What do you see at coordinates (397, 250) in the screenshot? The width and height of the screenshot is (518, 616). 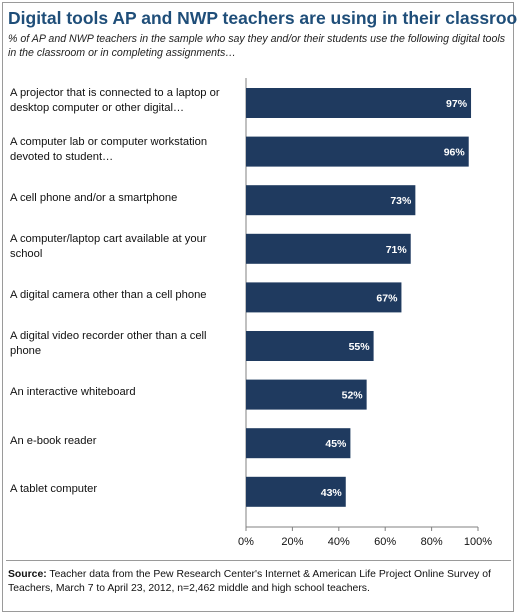 I see `data-label: 71%` at bounding box center [397, 250].